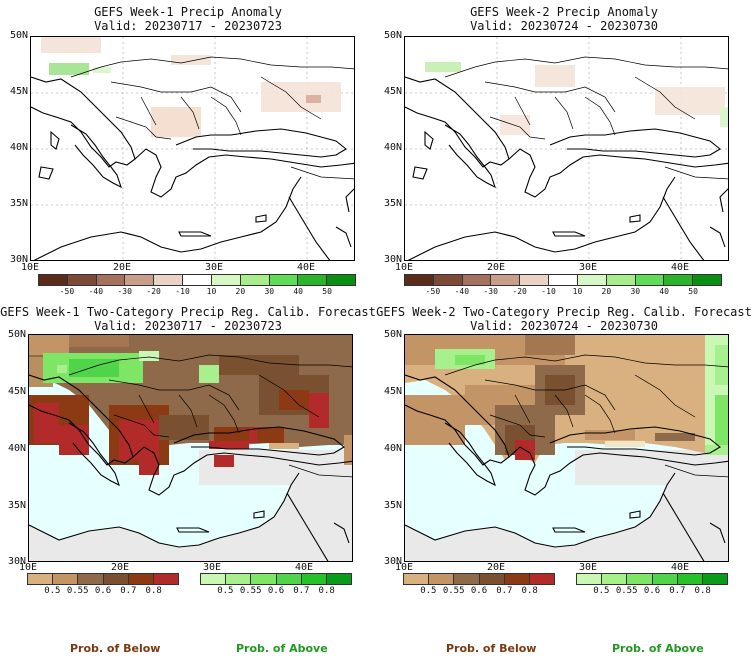  What do you see at coordinates (664, 291) in the screenshot?
I see `colorbar-tick-label: 40` at bounding box center [664, 291].